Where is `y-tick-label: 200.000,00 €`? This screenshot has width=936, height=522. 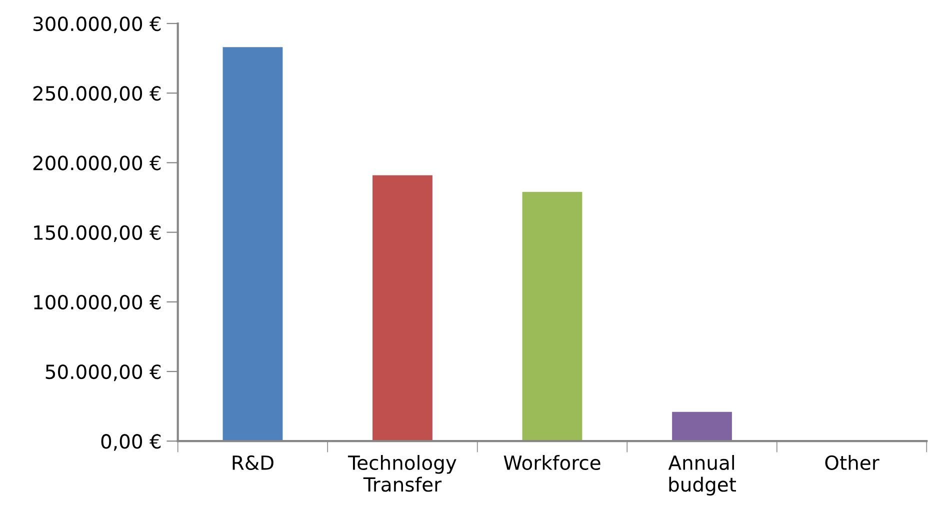 y-tick-label: 200.000,00 € is located at coordinates (97, 164).